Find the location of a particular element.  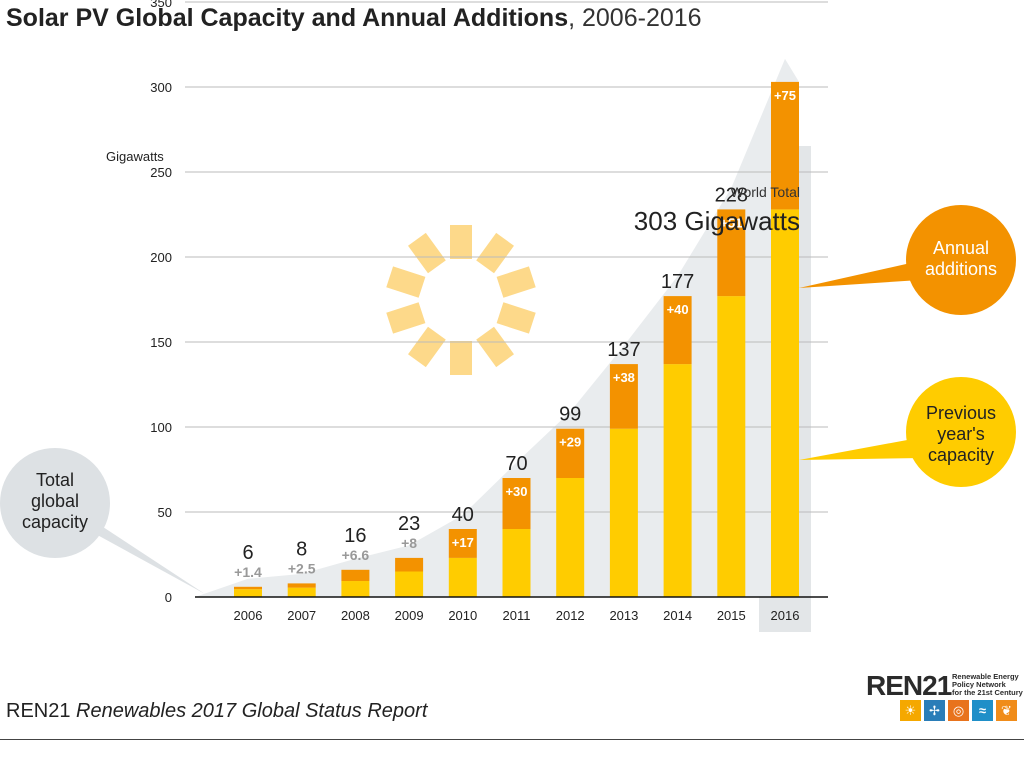

x-tick-label: 2015 is located at coordinates (731, 615).